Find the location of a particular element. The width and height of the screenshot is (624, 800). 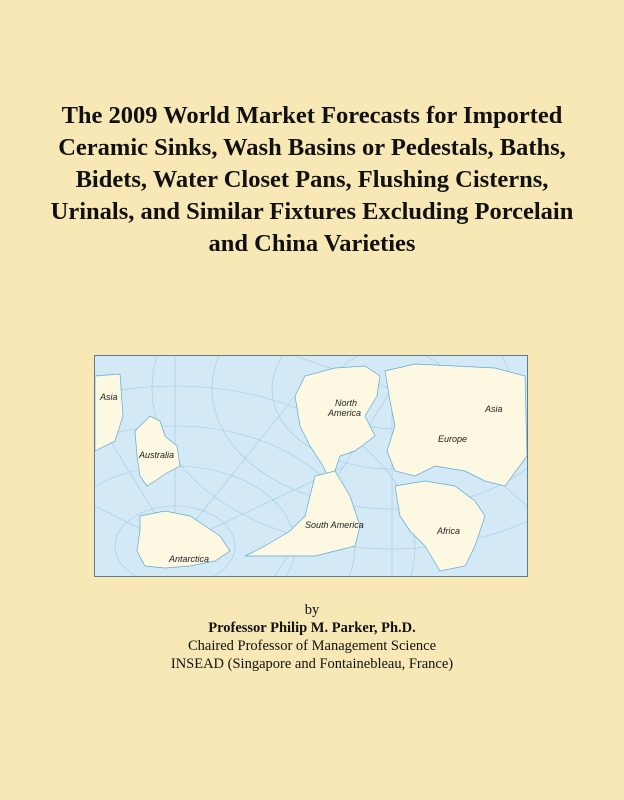

byline-by: by is located at coordinates (312, 610).